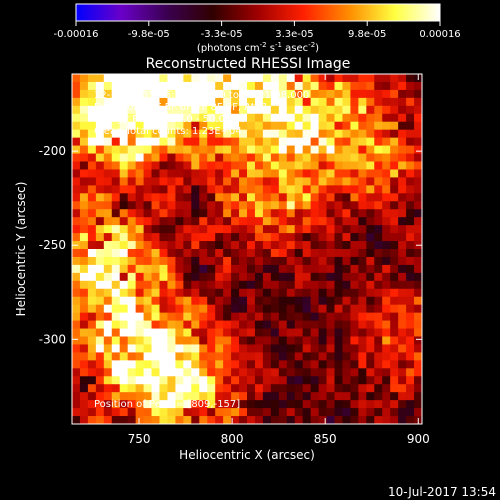  I want to click on y-tick-label: -300, so click(52, 339).